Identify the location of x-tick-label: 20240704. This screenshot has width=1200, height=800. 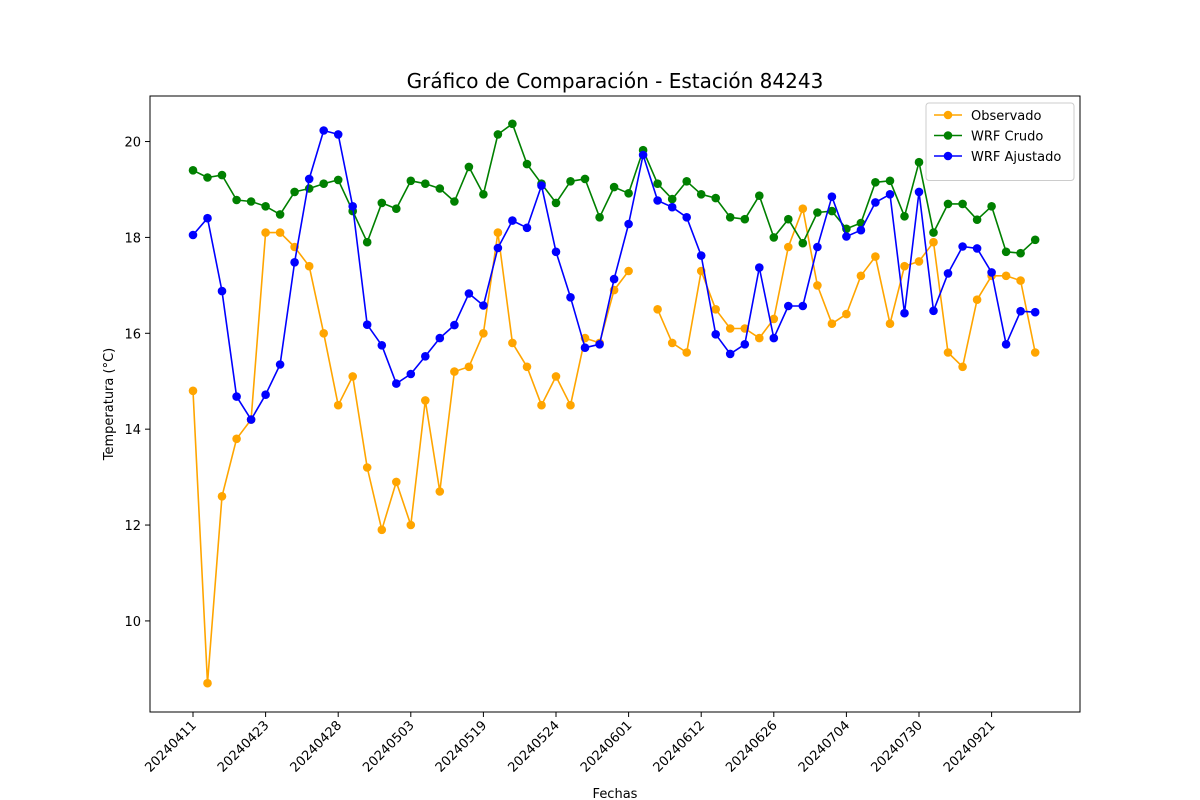
(824, 746).